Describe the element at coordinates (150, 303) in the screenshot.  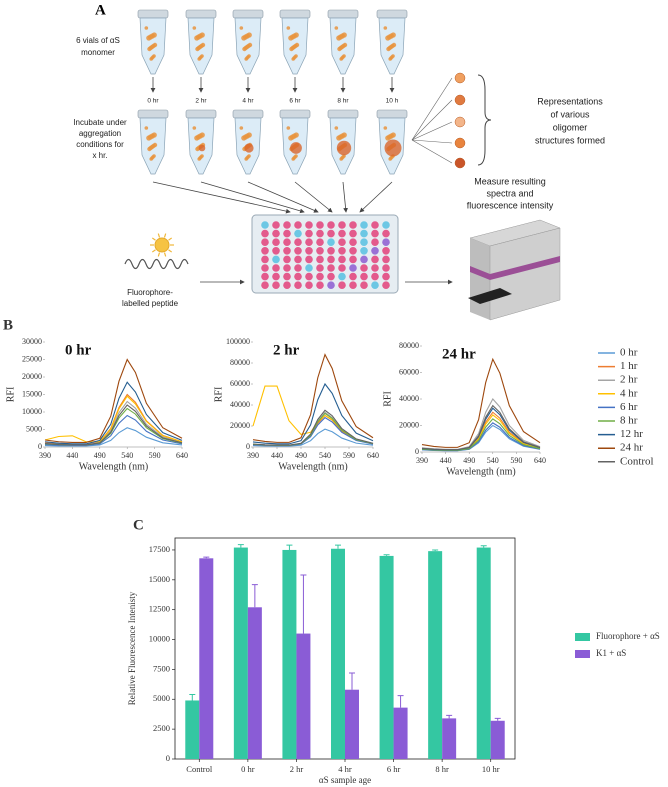
I see `peptide-text: labelled peptide` at that location.